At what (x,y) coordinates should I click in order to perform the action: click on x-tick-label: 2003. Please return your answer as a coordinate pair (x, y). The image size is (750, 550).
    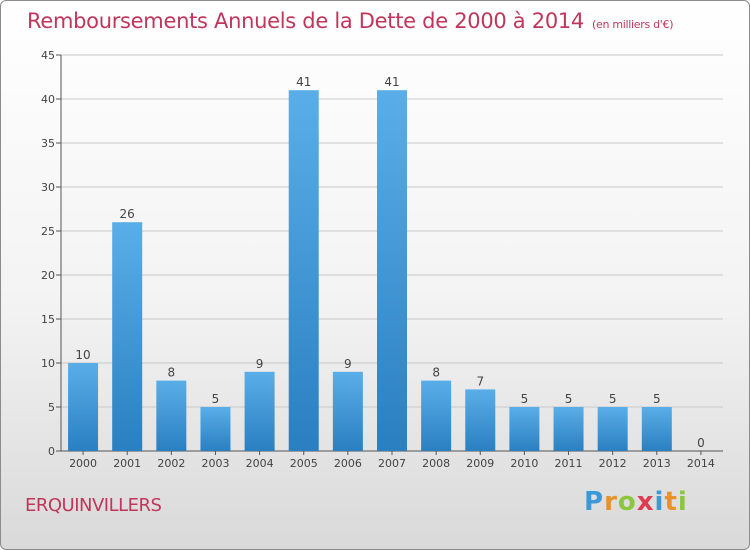
    Looking at the image, I should click on (215, 463).